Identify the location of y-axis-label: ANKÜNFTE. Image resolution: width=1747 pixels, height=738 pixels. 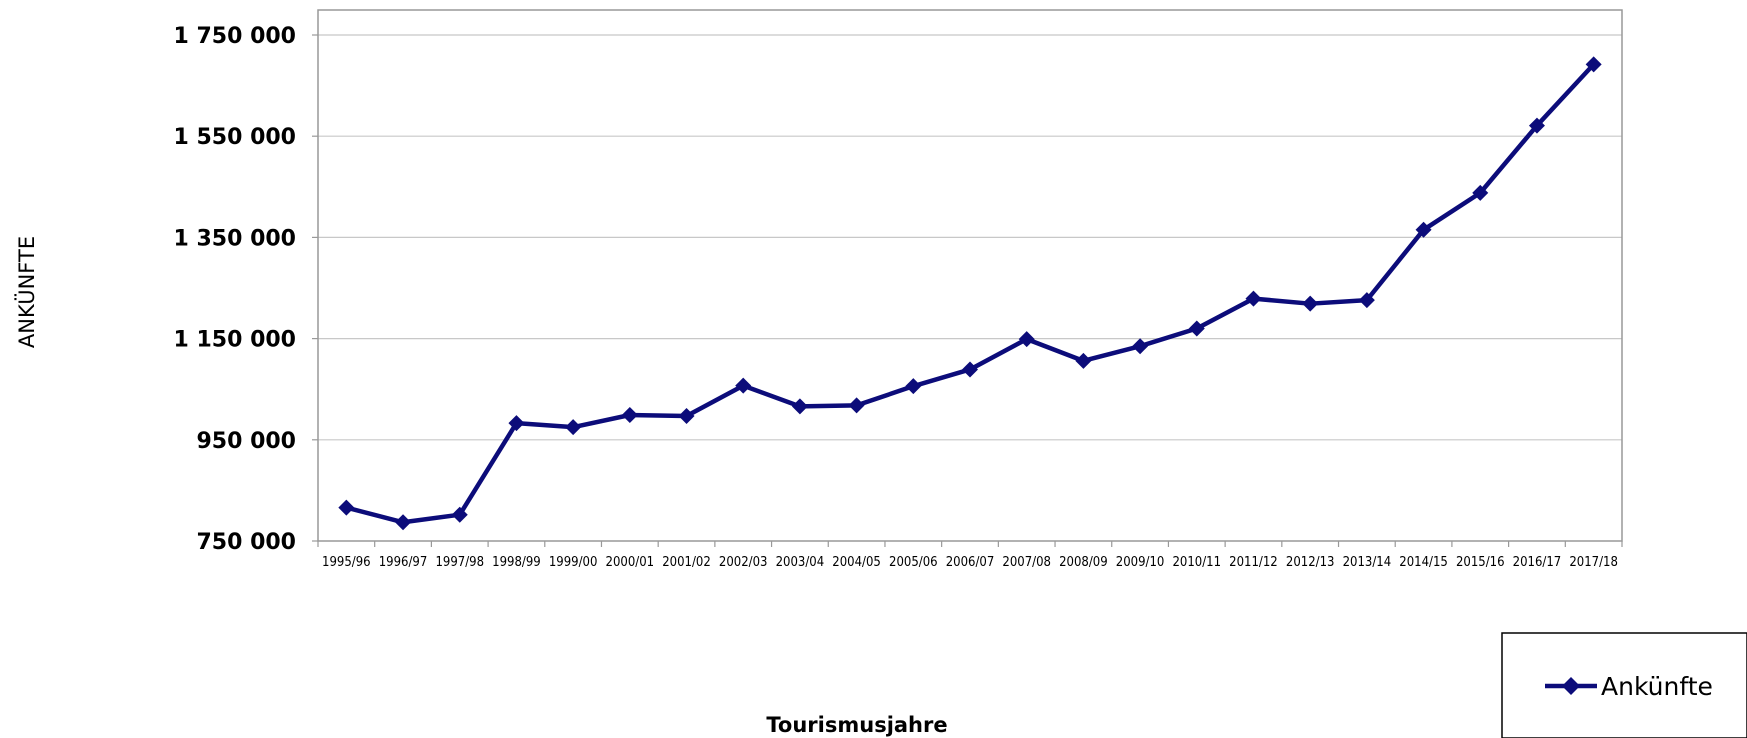
(26, 292).